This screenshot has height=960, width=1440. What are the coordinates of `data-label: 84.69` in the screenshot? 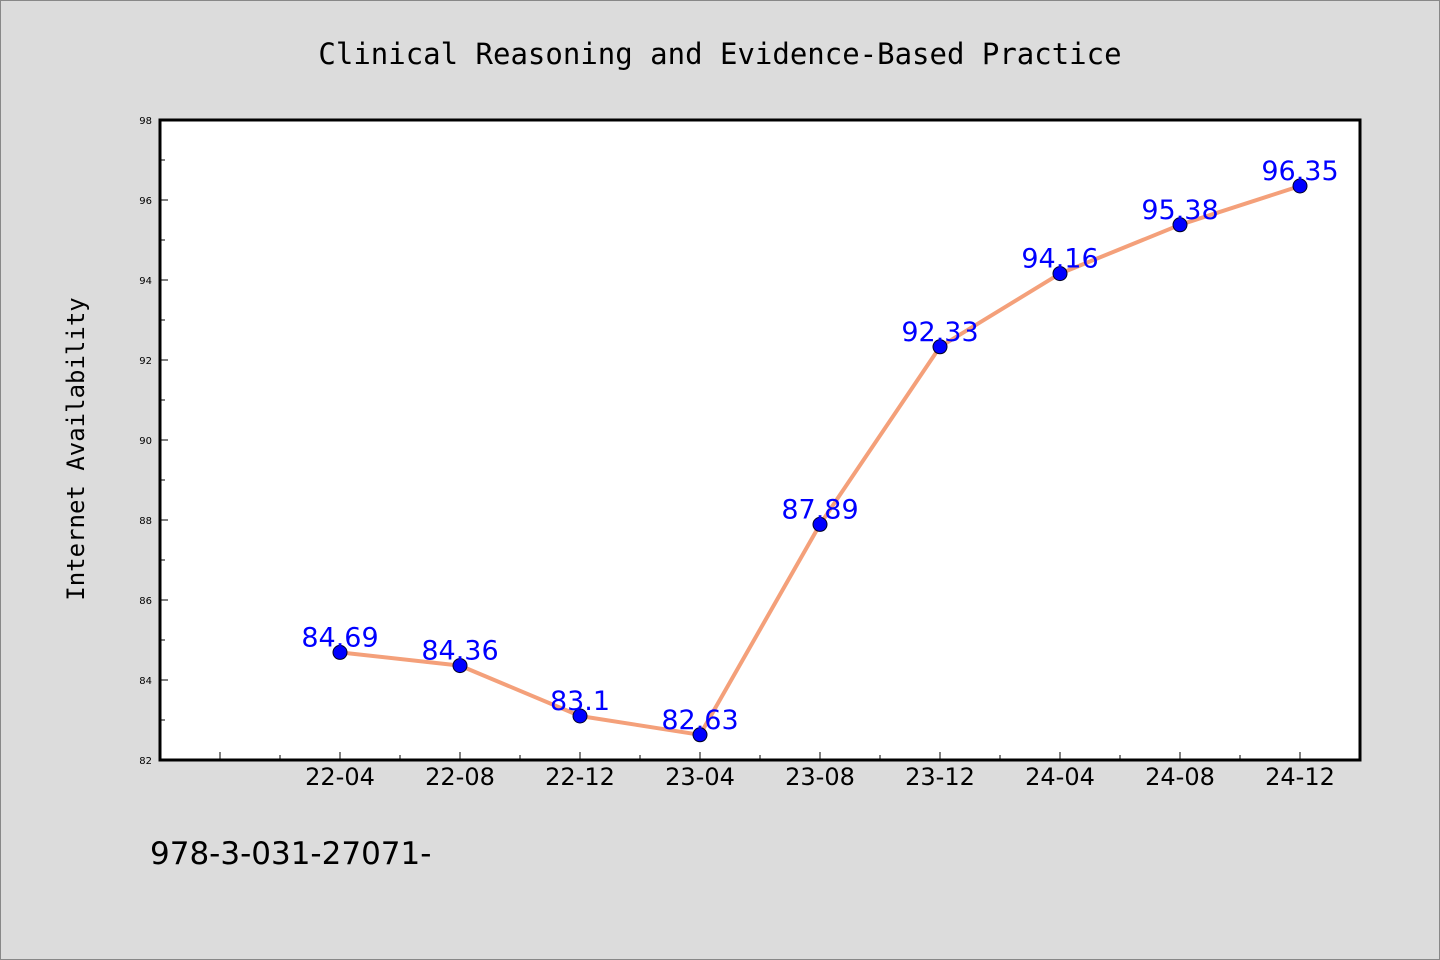 It's located at (339, 637).